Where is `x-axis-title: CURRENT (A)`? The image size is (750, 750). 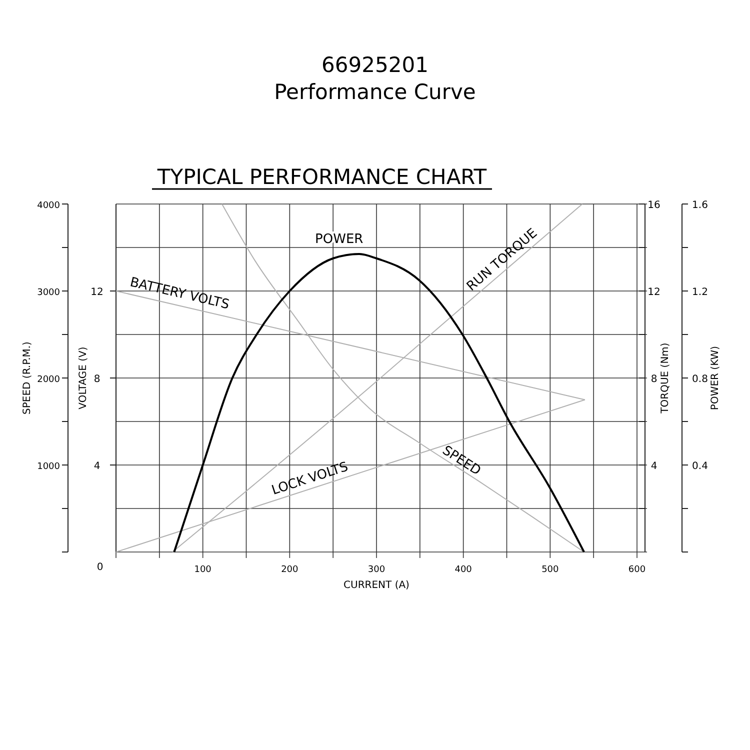 x-axis-title: CURRENT (A) is located at coordinates (377, 585).